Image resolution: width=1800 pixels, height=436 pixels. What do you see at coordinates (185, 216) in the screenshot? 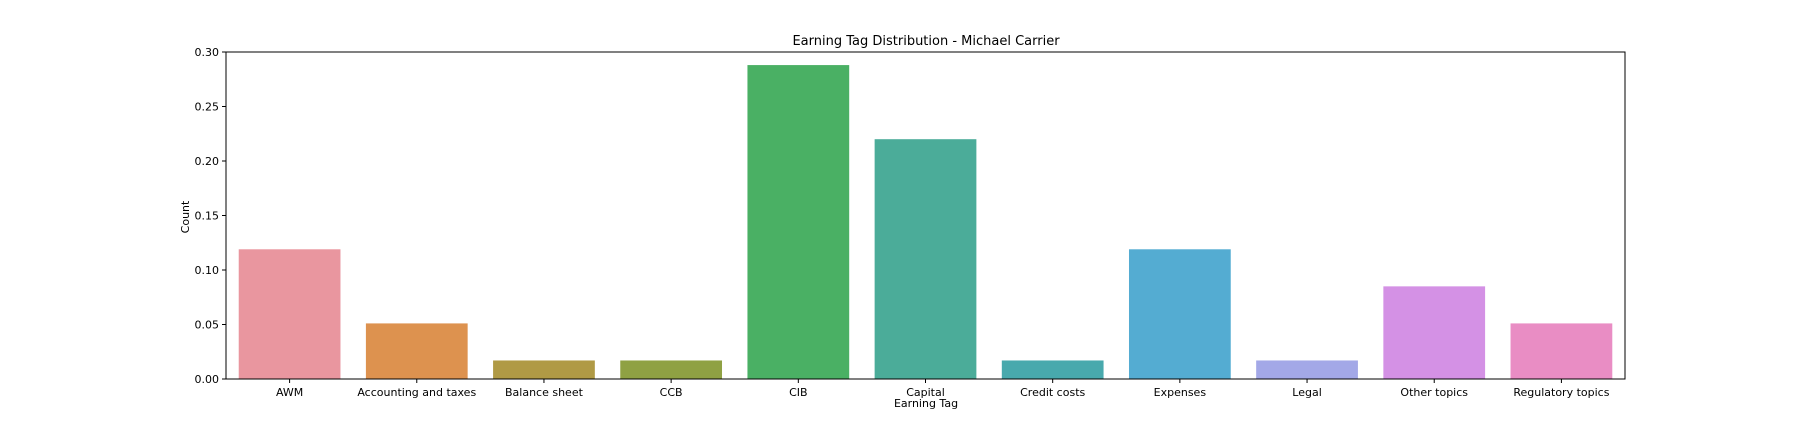
I see `y-axis-title: Count` at bounding box center [185, 216].